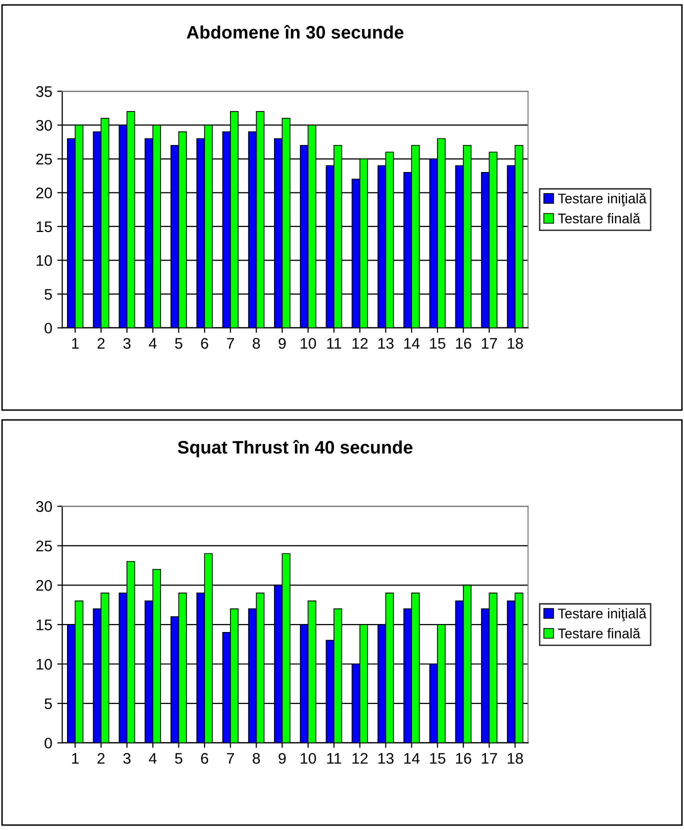  Describe the element at coordinates (44, 91) in the screenshot. I see `y-tick-label: 35` at that location.